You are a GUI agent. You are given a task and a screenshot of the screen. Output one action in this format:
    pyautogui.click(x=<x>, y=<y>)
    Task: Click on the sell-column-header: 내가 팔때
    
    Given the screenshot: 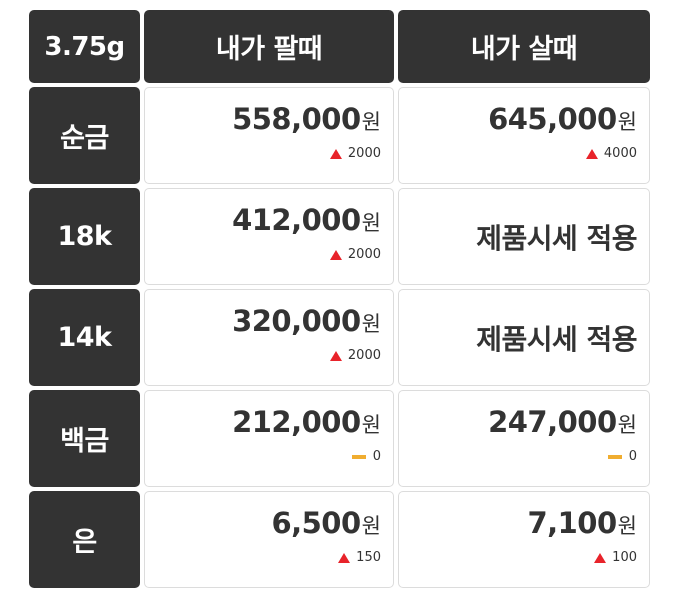 What is the action you would take?
    pyautogui.click(x=269, y=46)
    